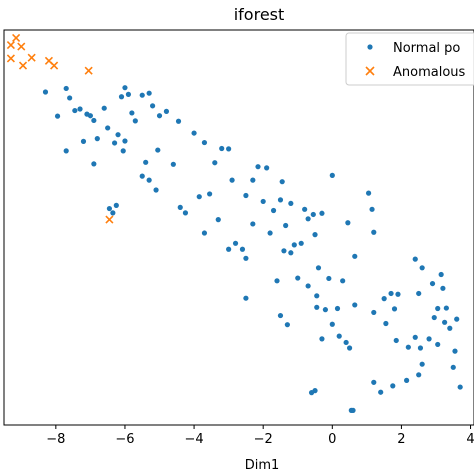 This screenshot has height=474, width=474. Describe the element at coordinates (409, 59) in the screenshot. I see `legend: Normal po Anomalous` at that location.